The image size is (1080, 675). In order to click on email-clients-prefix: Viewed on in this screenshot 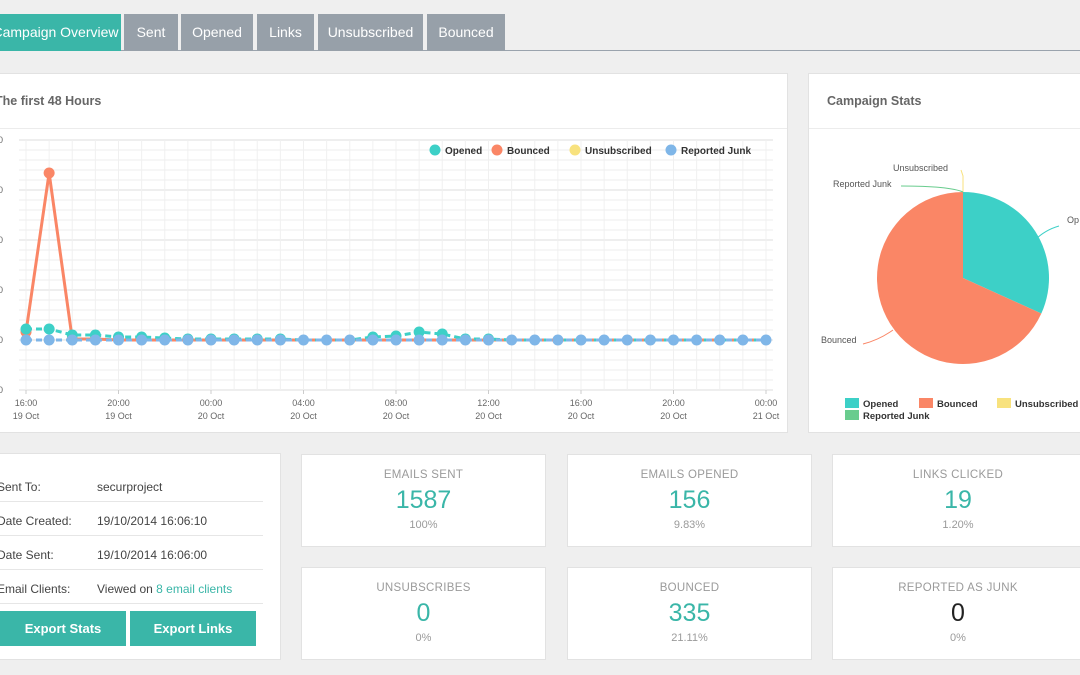, I will do `click(125, 589)`.